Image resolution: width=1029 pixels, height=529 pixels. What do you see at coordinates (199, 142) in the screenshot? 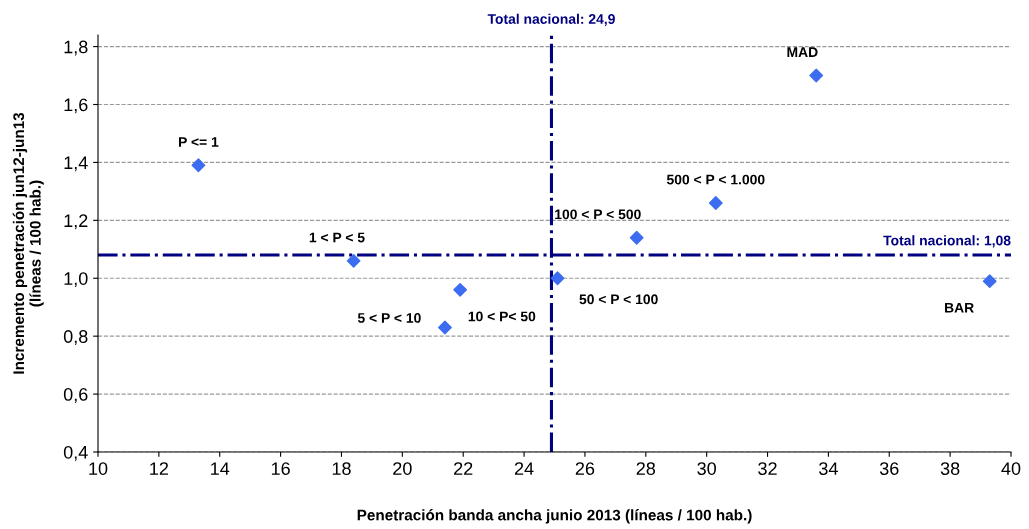
I see `annotation: P <= 1` at bounding box center [199, 142].